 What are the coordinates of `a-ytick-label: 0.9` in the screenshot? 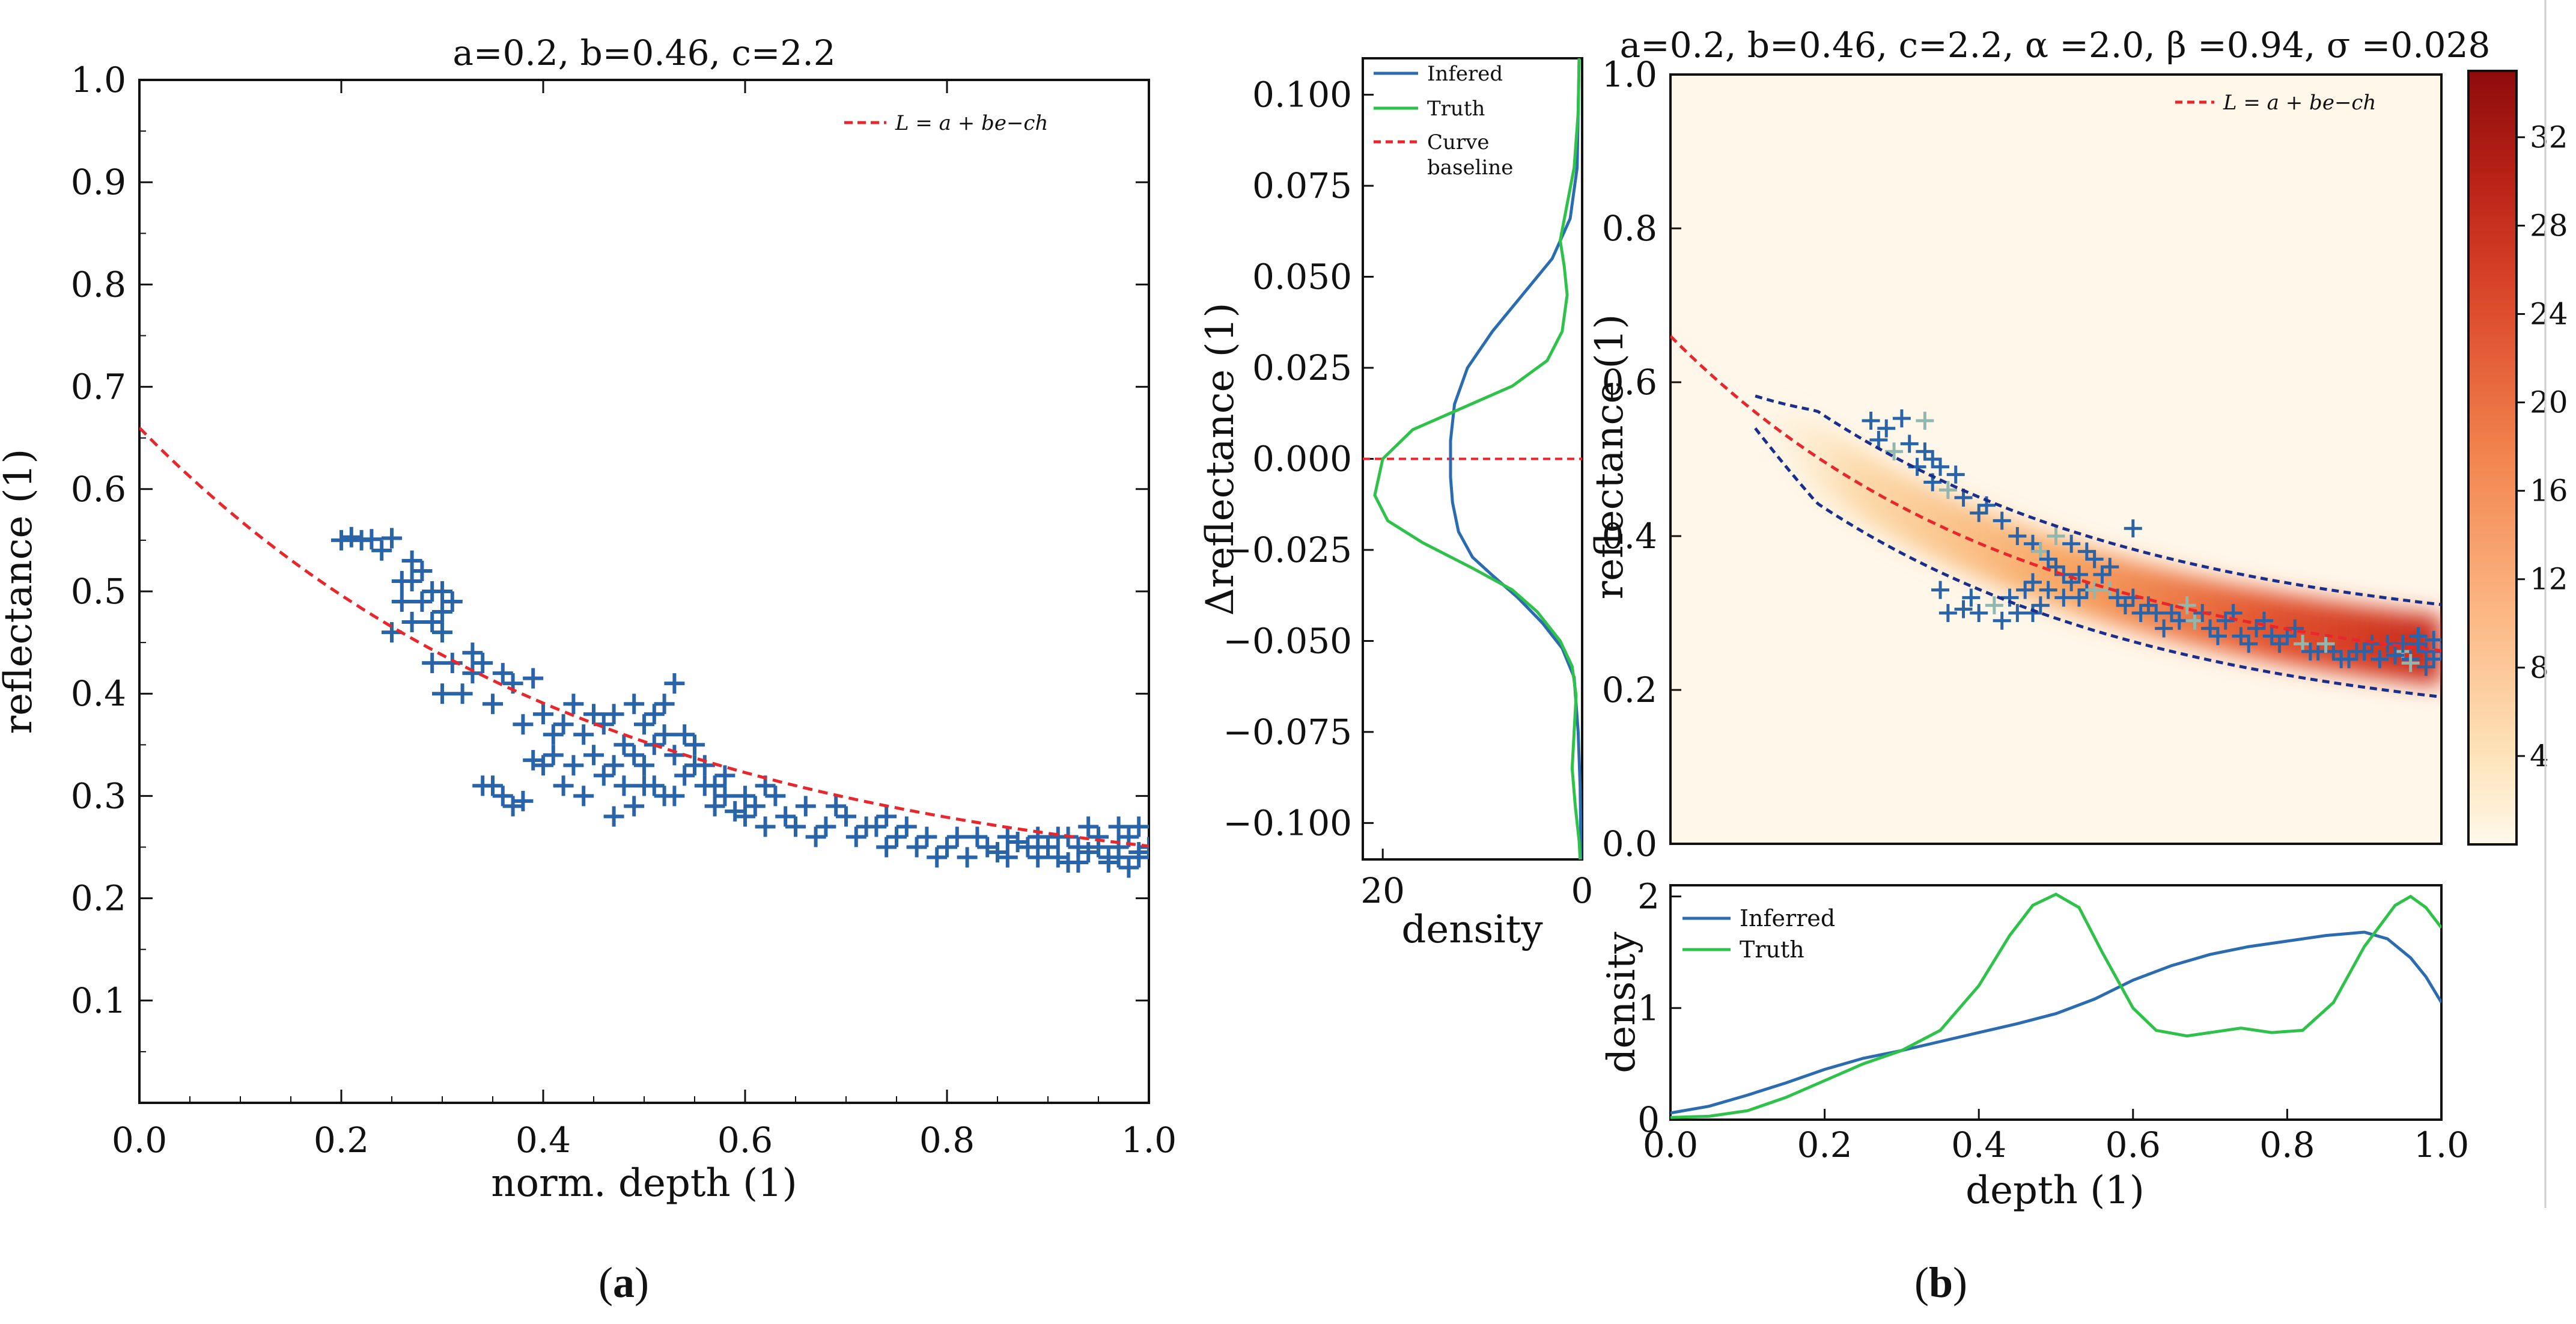 It's located at (98, 182).